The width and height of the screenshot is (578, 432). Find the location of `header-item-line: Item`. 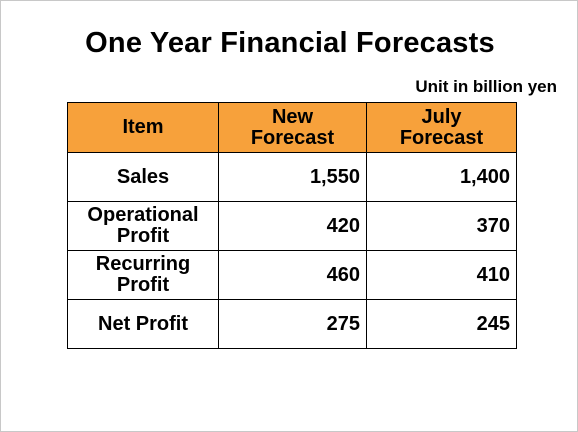

header-item-line: Item is located at coordinates (143, 127).